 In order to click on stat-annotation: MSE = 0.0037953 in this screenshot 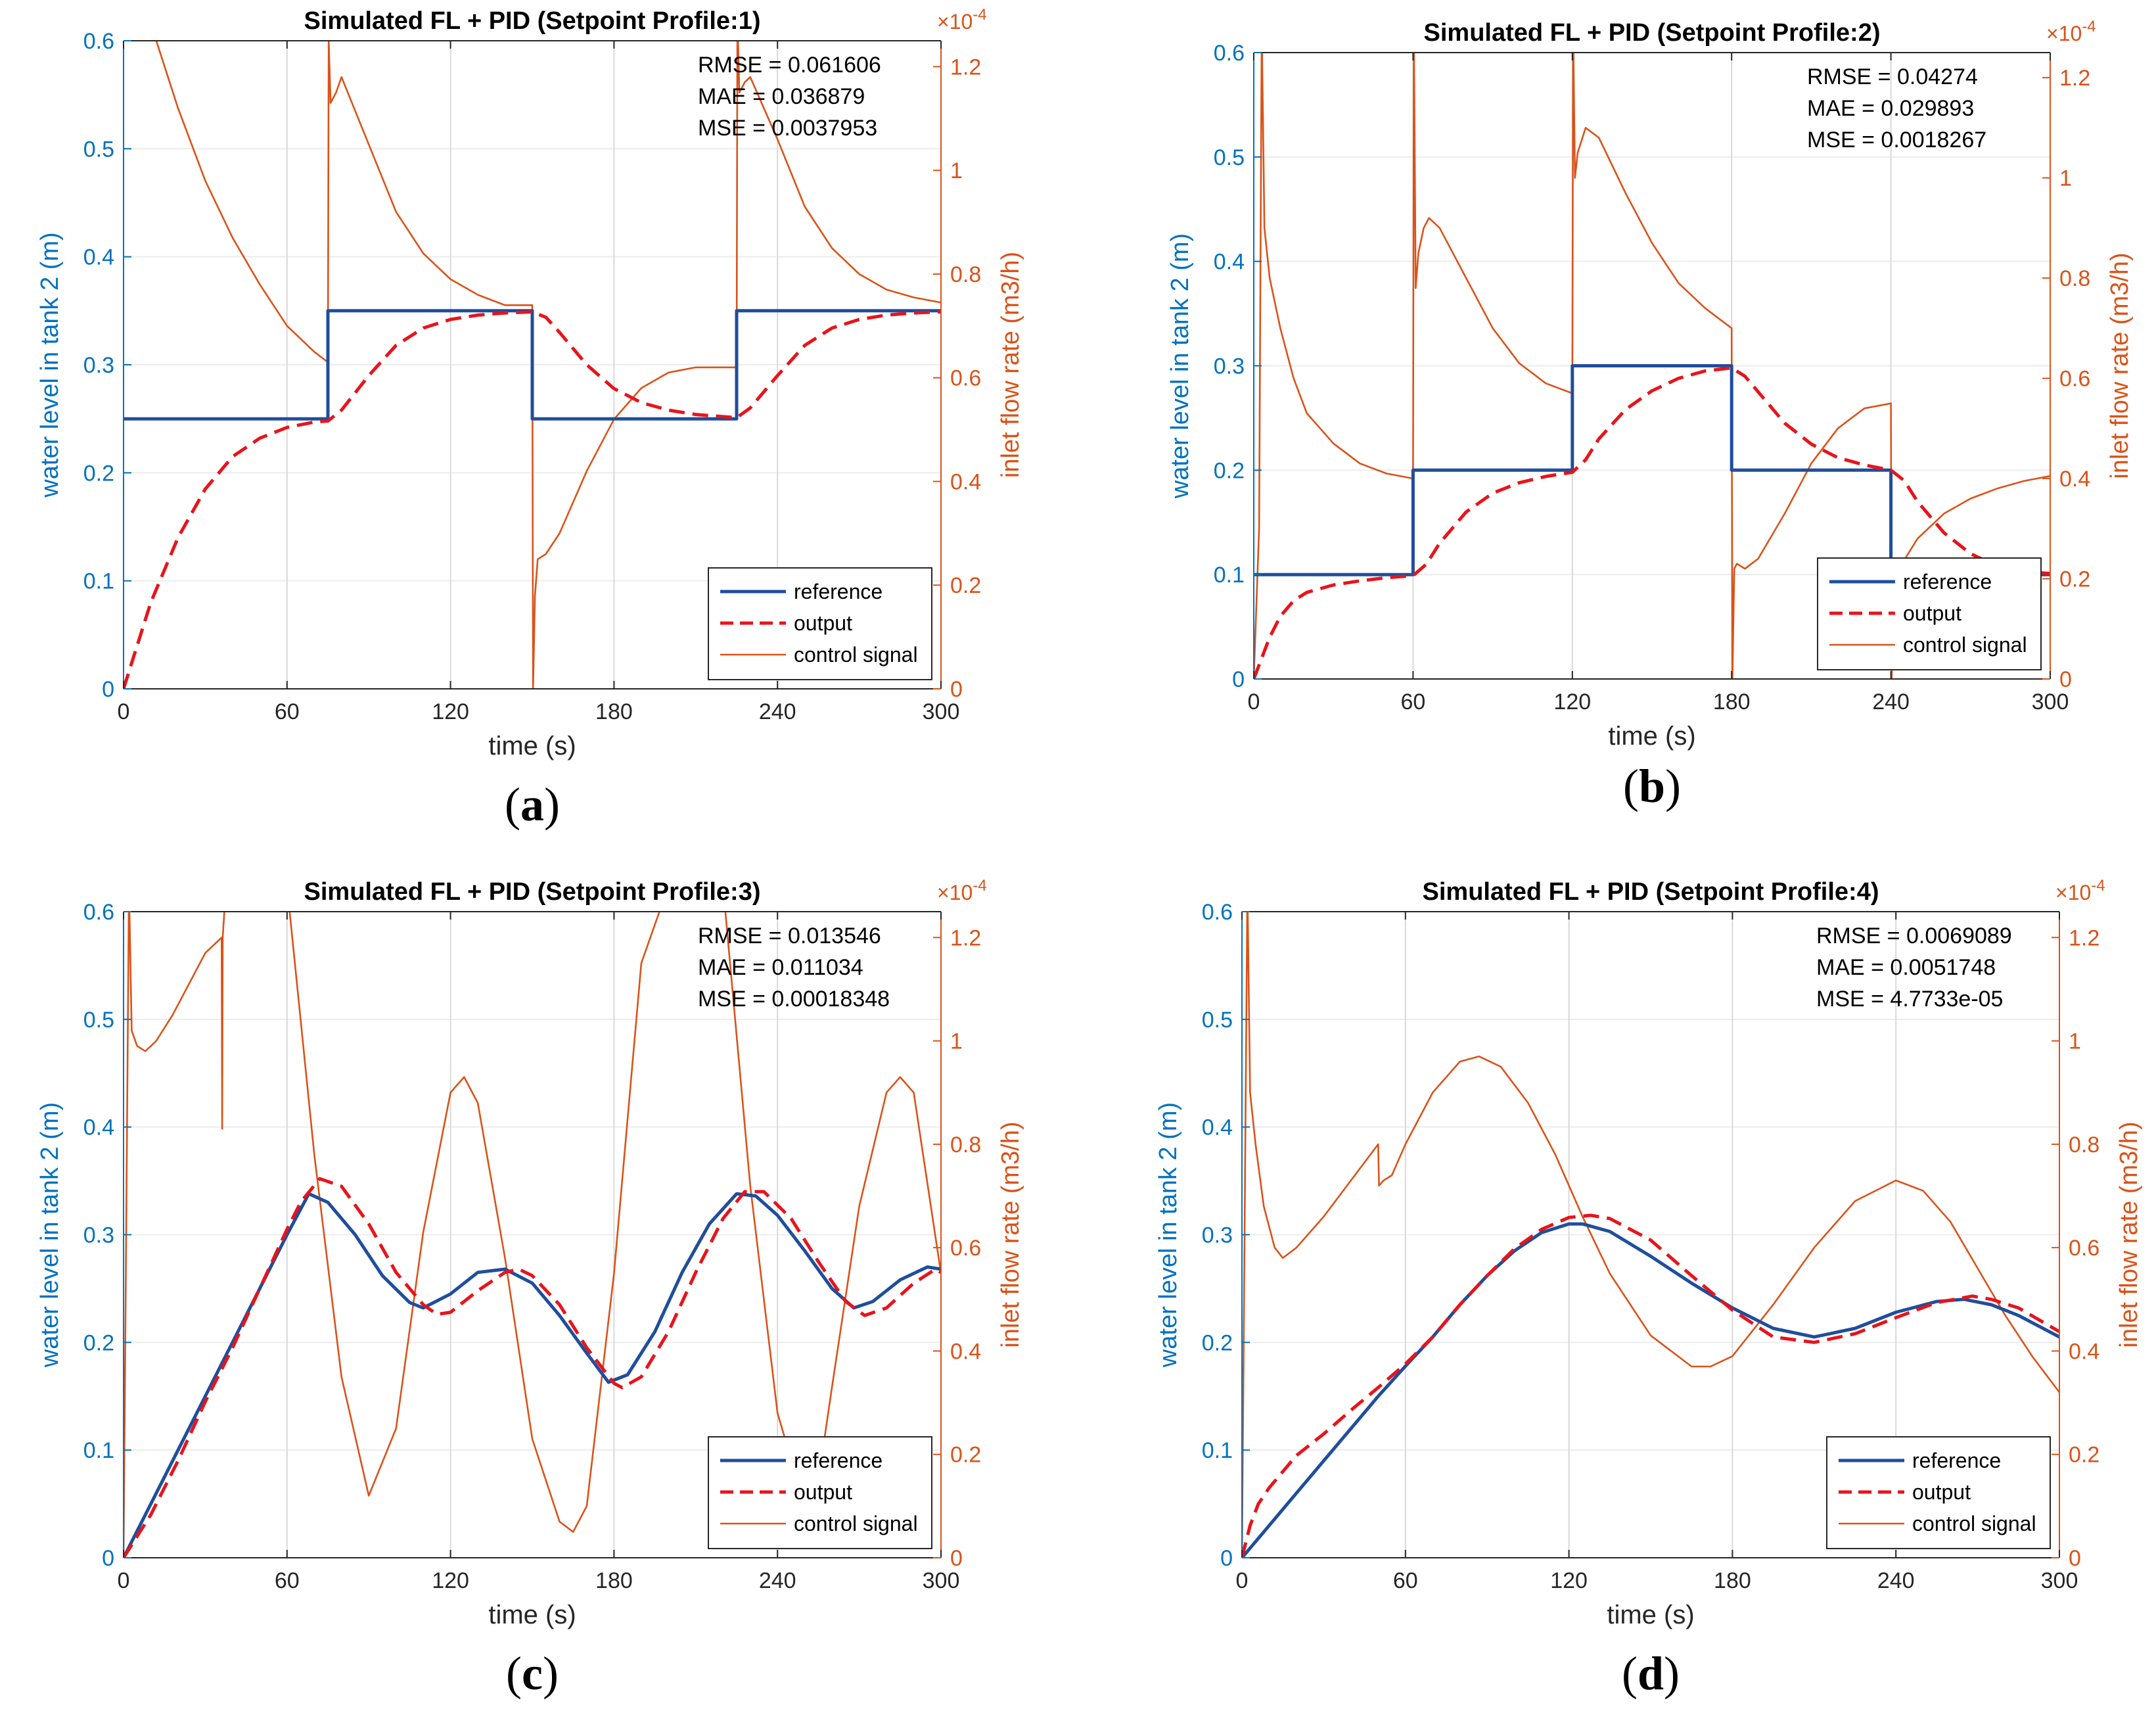, I will do `click(787, 128)`.